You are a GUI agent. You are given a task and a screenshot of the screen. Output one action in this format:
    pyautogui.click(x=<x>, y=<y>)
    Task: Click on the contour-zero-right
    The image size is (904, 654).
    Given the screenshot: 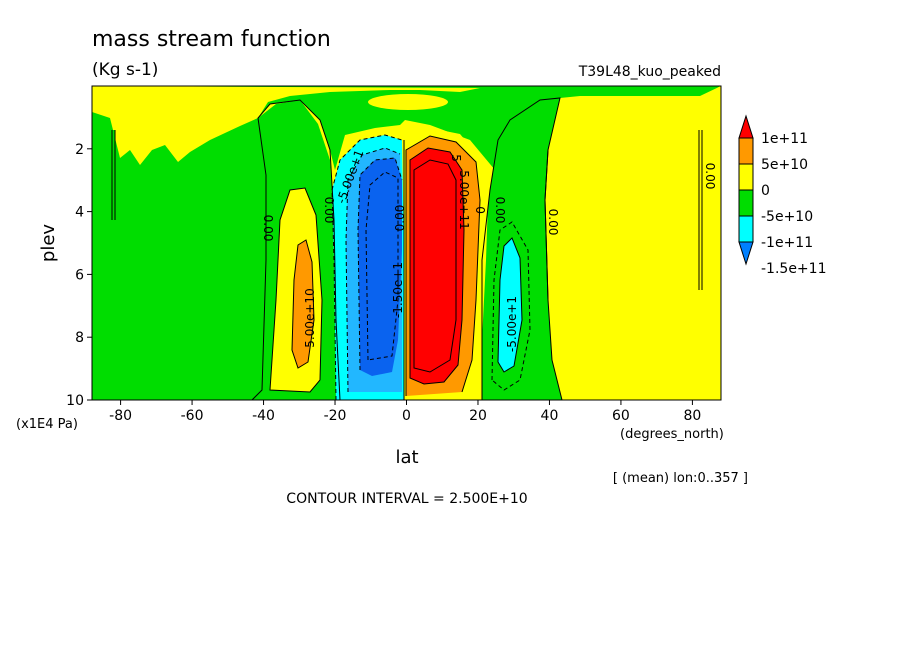 What is the action you would take?
    pyautogui.click(x=522, y=248)
    